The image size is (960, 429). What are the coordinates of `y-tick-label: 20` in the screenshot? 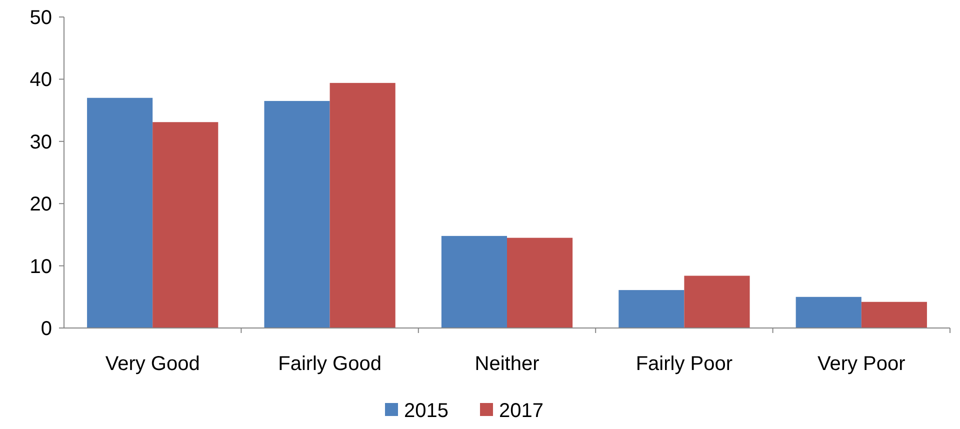 It's located at (41, 205).